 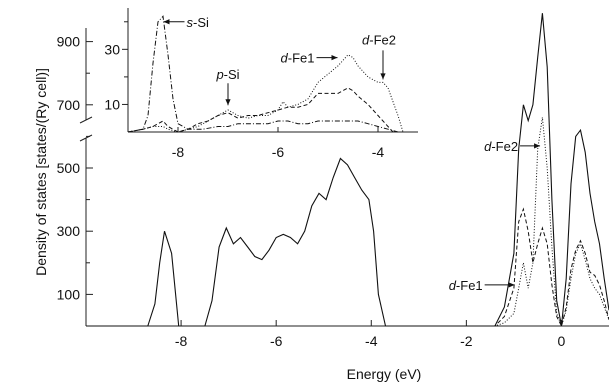 I want to click on x-axis-label: Energy (eV), so click(x=384, y=374).